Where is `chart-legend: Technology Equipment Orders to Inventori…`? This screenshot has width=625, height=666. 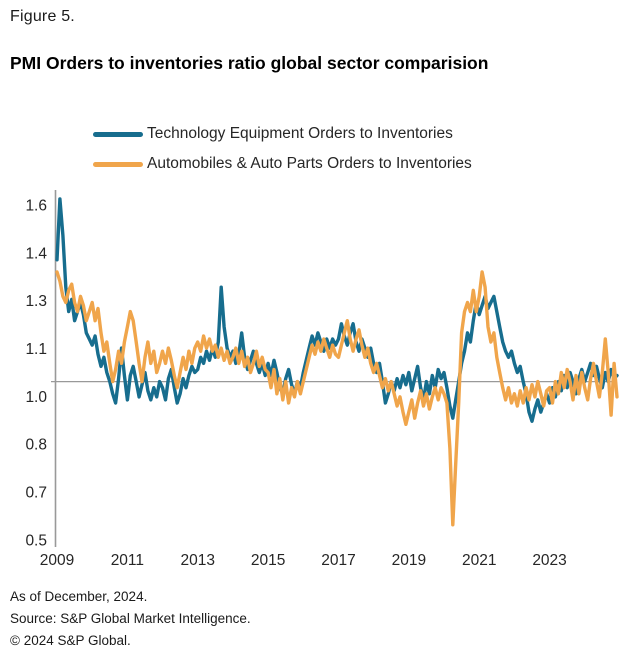 chart-legend: Technology Equipment Orders to Inventori… is located at coordinates (353, 149).